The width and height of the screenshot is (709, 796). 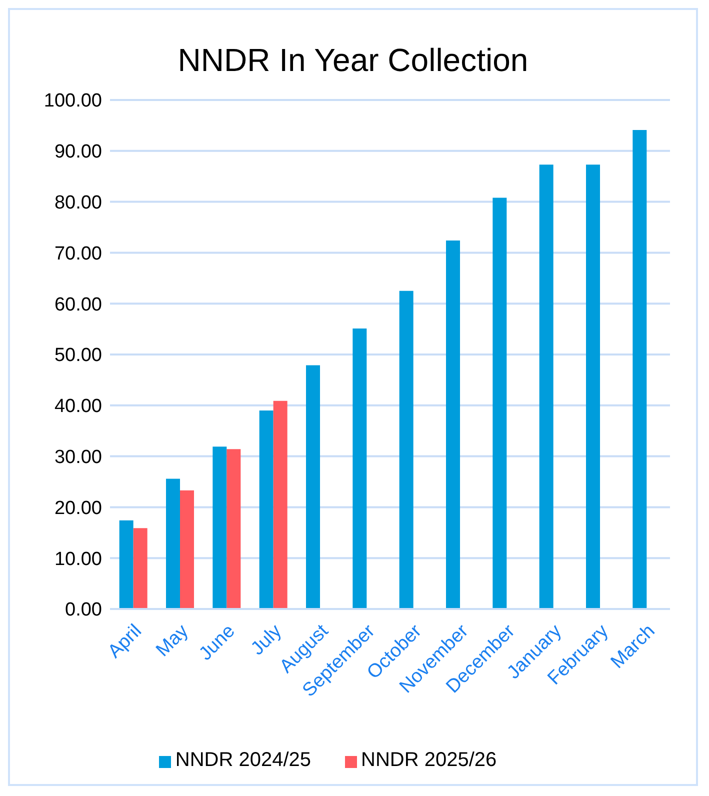 I want to click on chart-title: NNDR In Year Collection, so click(x=353, y=61).